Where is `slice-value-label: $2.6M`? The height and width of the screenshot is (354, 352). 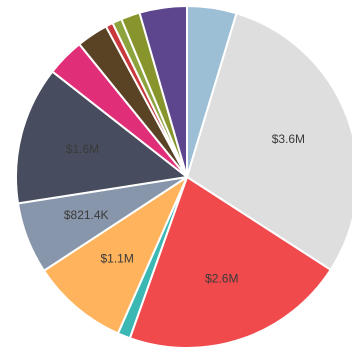 slice-value-label: $2.6M is located at coordinates (221, 278).